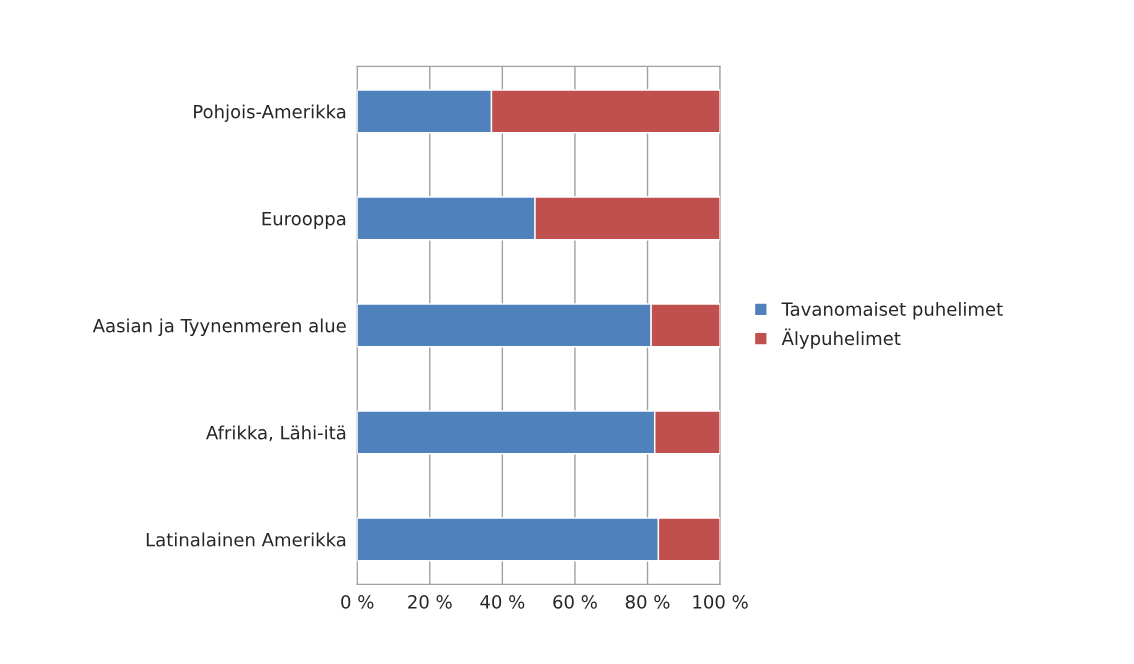  What do you see at coordinates (841, 338) in the screenshot?
I see `legend-label: Älypuhelimet` at bounding box center [841, 338].